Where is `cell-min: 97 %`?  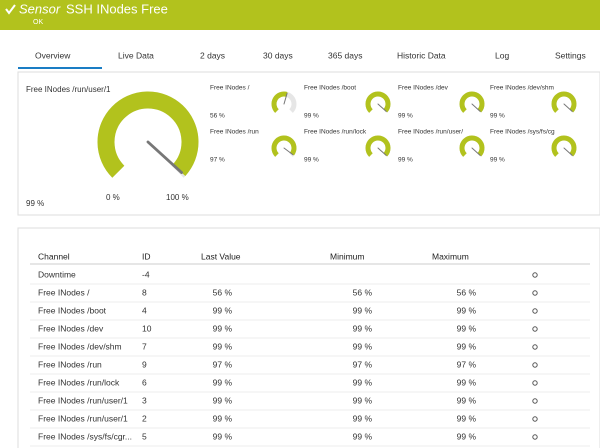 cell-min: 97 % is located at coordinates (363, 364).